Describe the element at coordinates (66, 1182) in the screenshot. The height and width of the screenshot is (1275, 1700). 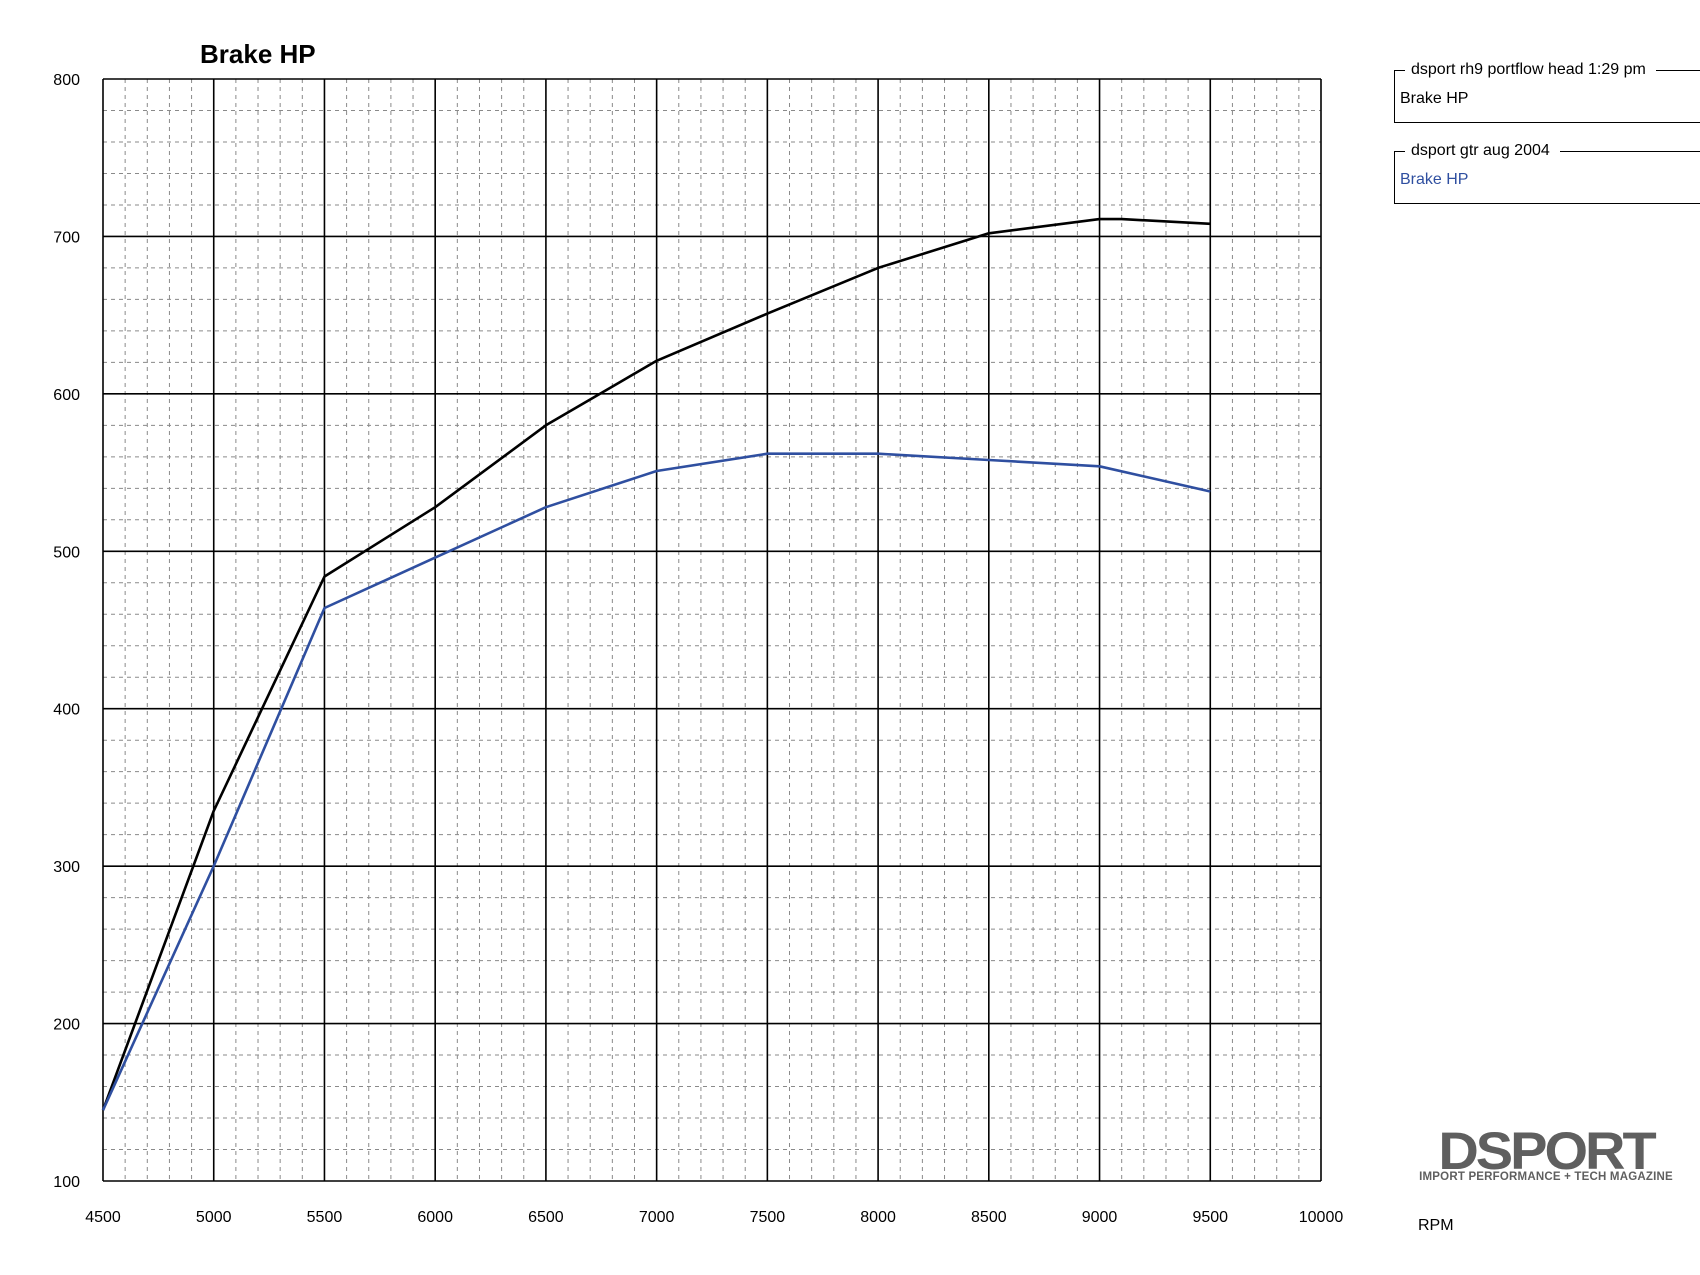
I see `y-tick-label: 100` at that location.